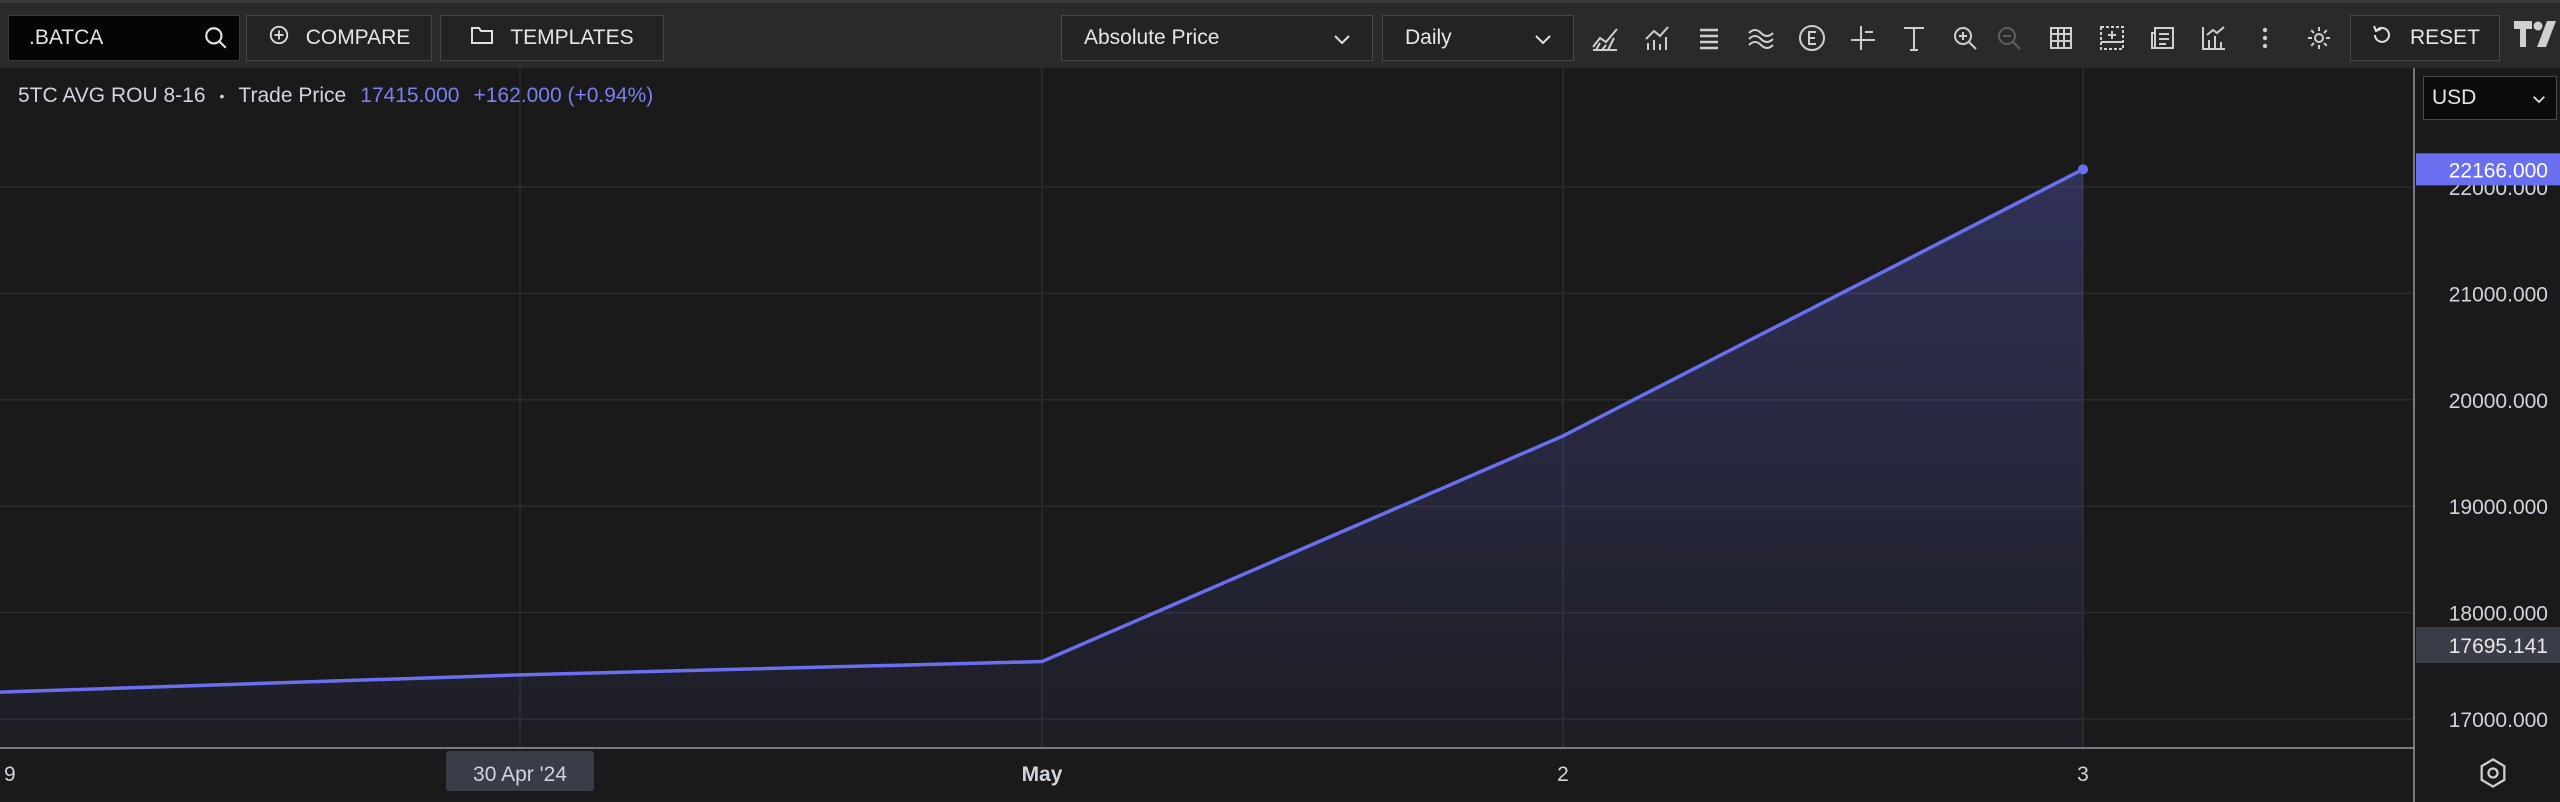 The width and height of the screenshot is (2560, 802). I want to click on area-chart-icon, so click(1605, 38).